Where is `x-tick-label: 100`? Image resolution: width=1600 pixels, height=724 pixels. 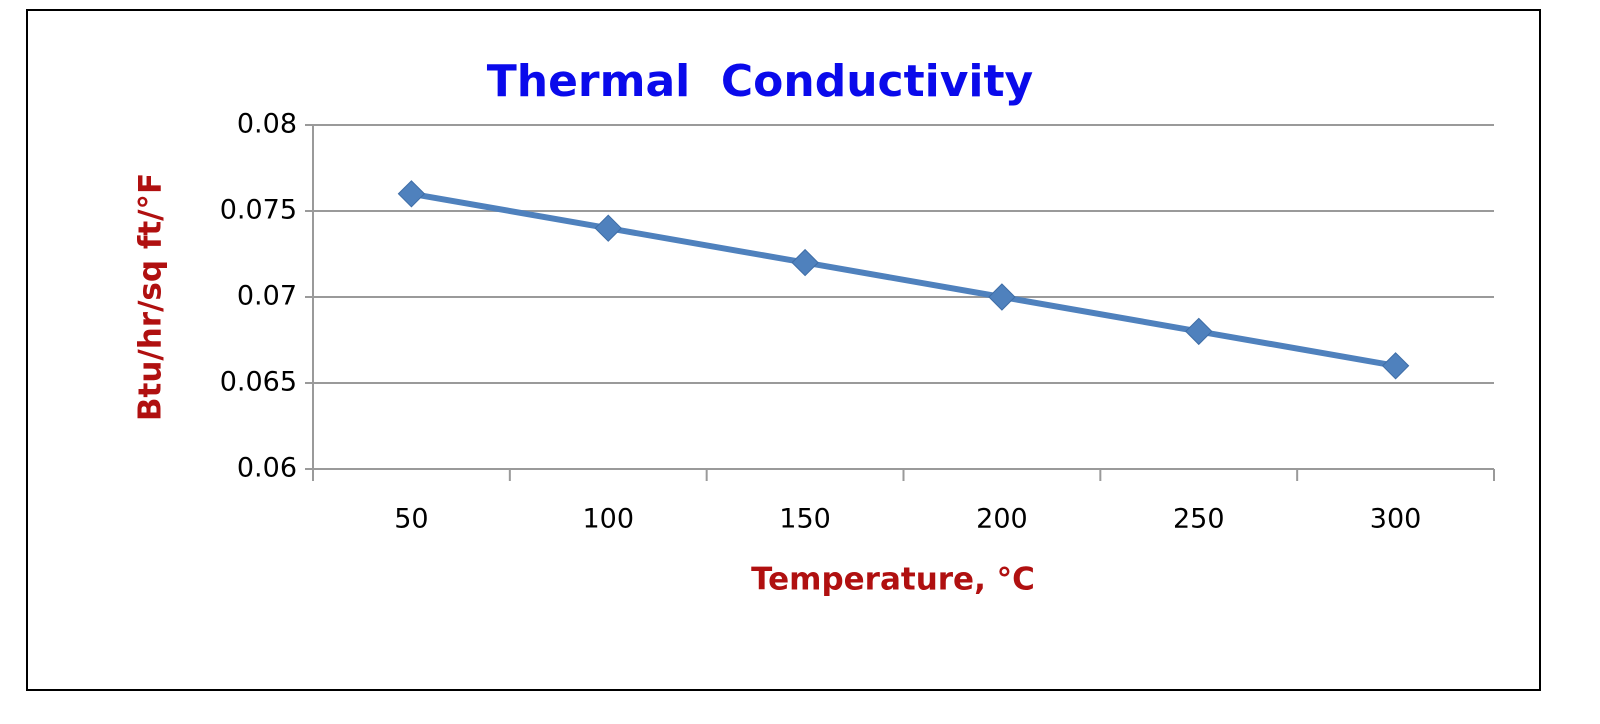 x-tick-label: 100 is located at coordinates (608, 519).